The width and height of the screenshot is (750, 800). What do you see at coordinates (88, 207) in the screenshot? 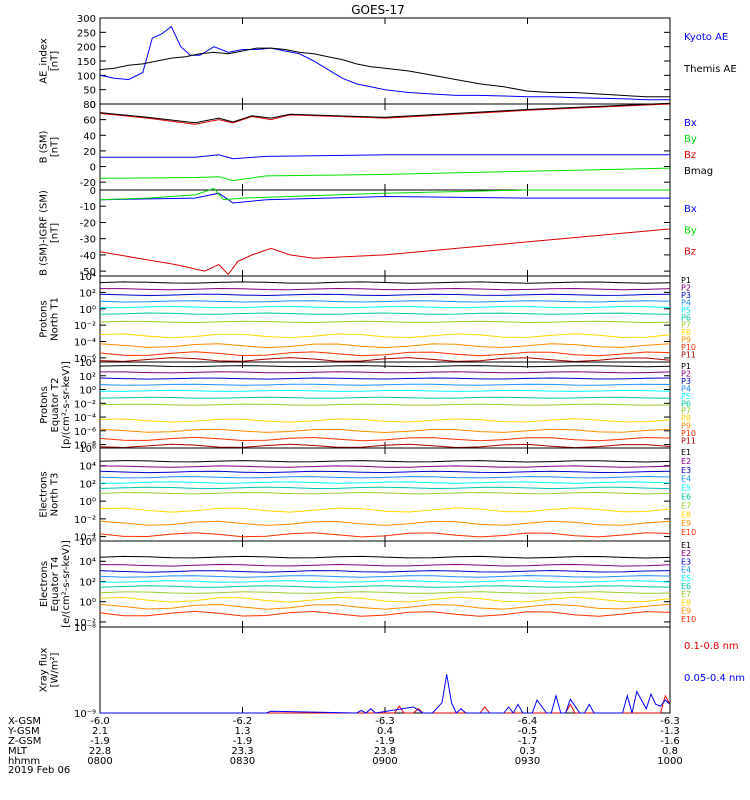
I see `y-tick-label: -10` at bounding box center [88, 207].